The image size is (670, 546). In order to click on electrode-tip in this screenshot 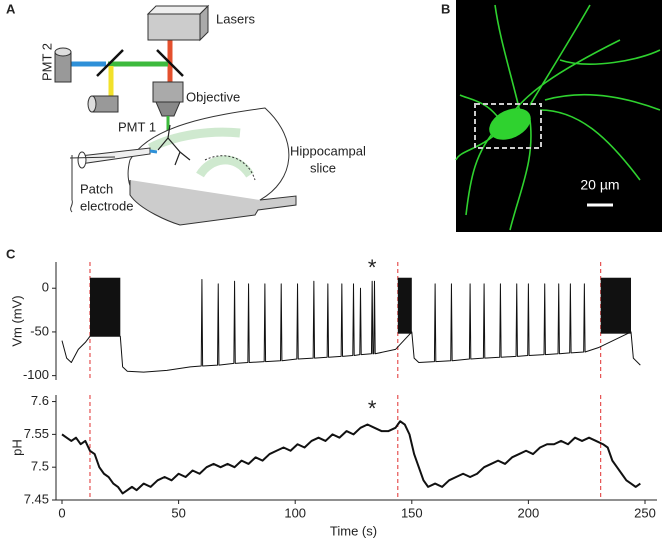, I will do `click(153, 151)`.